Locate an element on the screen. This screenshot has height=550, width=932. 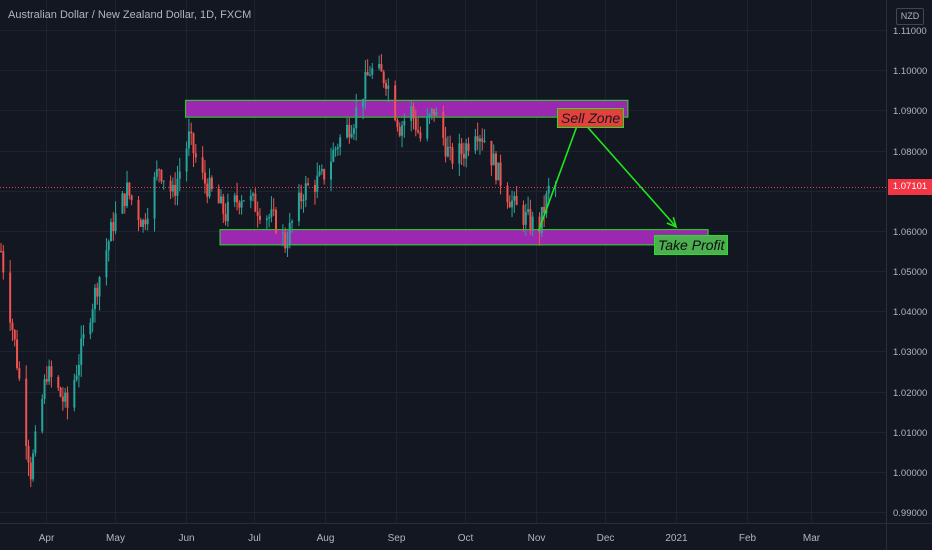
y-tick-label: 1.05000 is located at coordinates (910, 272).